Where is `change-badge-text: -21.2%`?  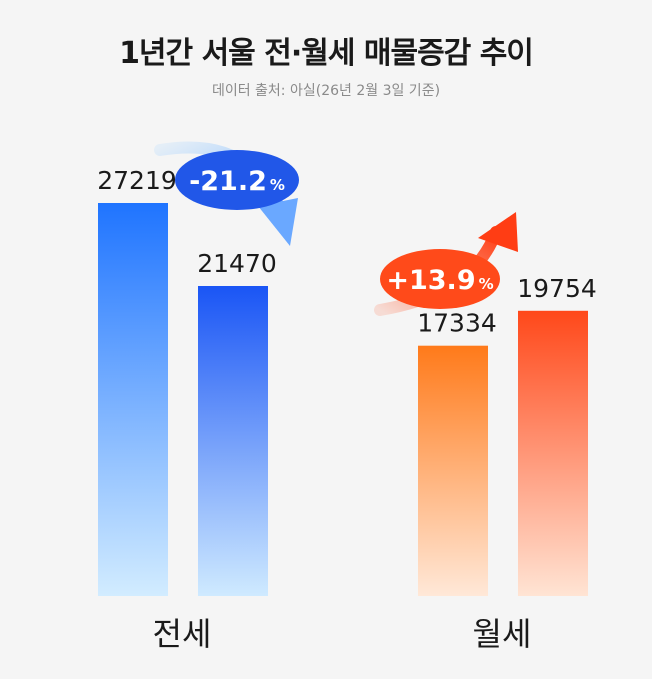 change-badge-text: -21.2% is located at coordinates (237, 181).